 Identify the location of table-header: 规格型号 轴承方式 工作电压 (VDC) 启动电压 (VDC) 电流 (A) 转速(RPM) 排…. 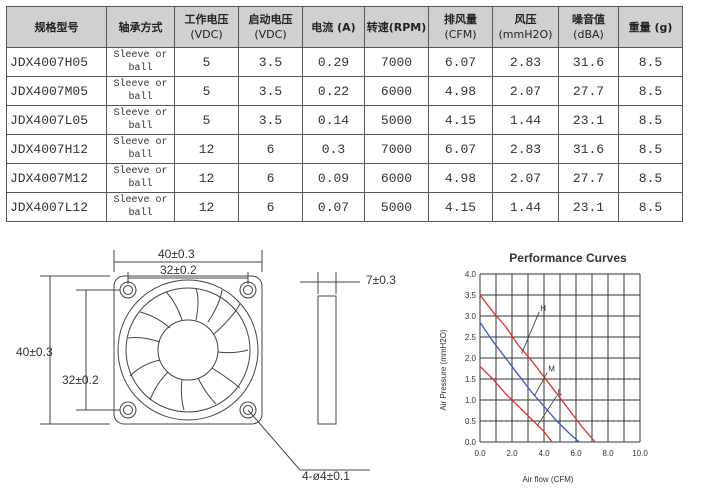
(344, 27).